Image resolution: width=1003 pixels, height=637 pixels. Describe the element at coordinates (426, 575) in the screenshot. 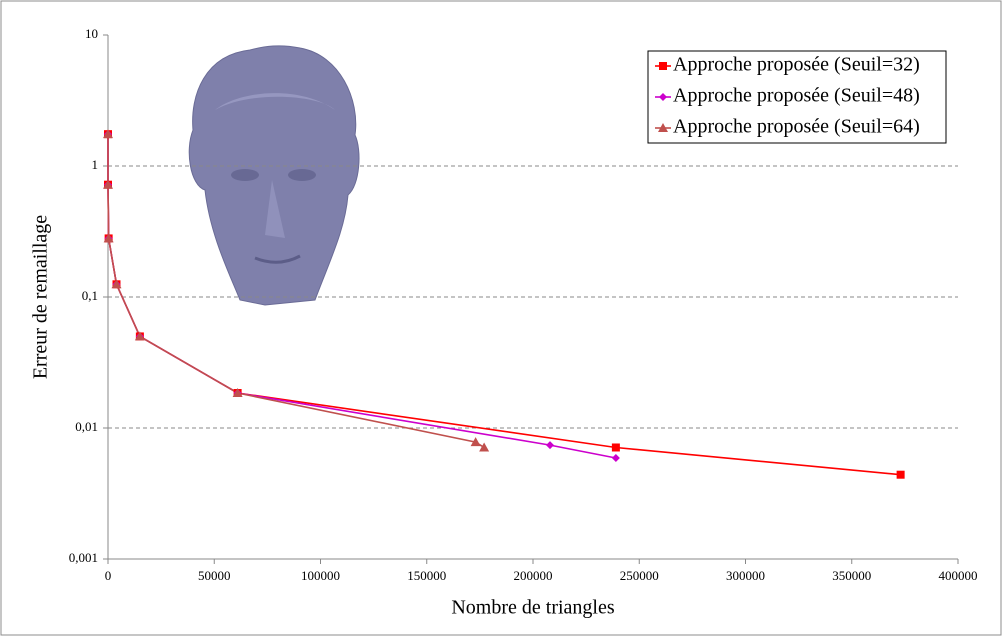

I see `x-tick-label: 150000` at that location.